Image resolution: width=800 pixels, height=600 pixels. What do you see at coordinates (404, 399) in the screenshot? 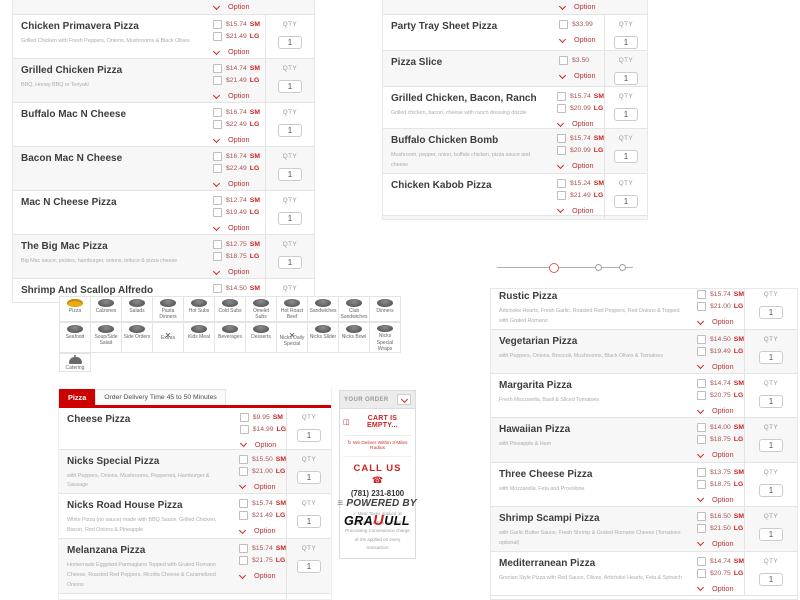
I see `cart-collapse-button` at bounding box center [404, 399].